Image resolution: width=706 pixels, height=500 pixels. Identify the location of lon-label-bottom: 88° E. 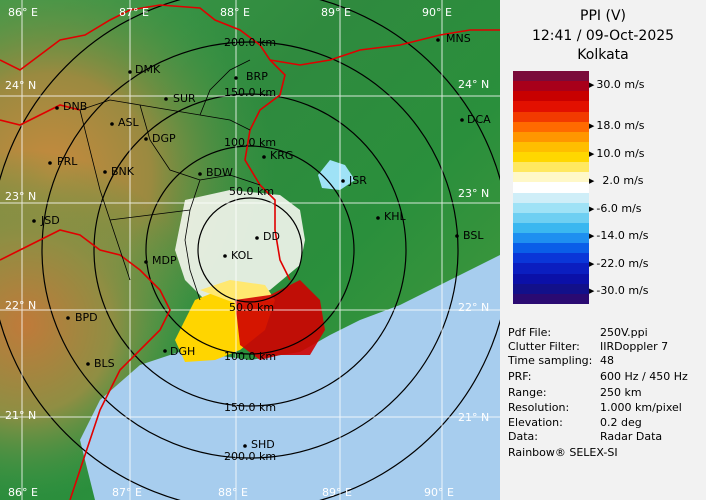
(233, 492).